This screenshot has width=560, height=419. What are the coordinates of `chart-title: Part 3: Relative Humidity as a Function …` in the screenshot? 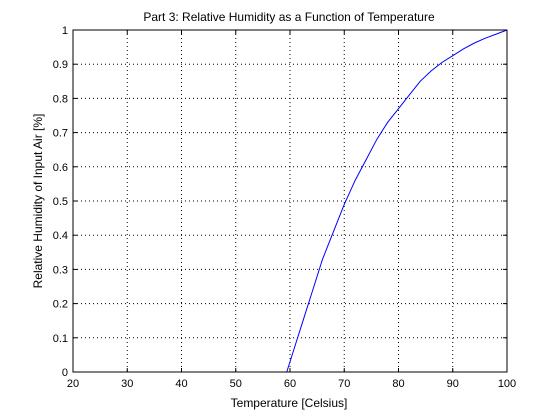 It's located at (289, 17).